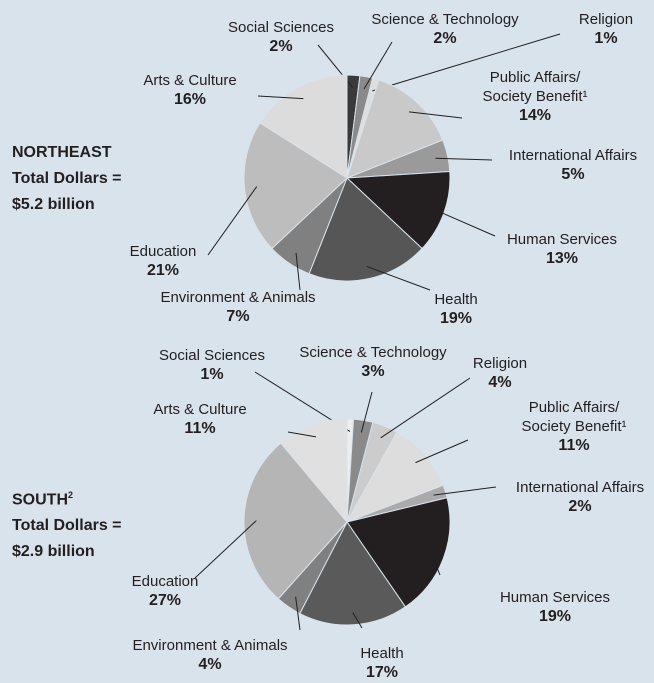 The width and height of the screenshot is (654, 683). I want to click on slice-label: Religion 1%, so click(606, 29).